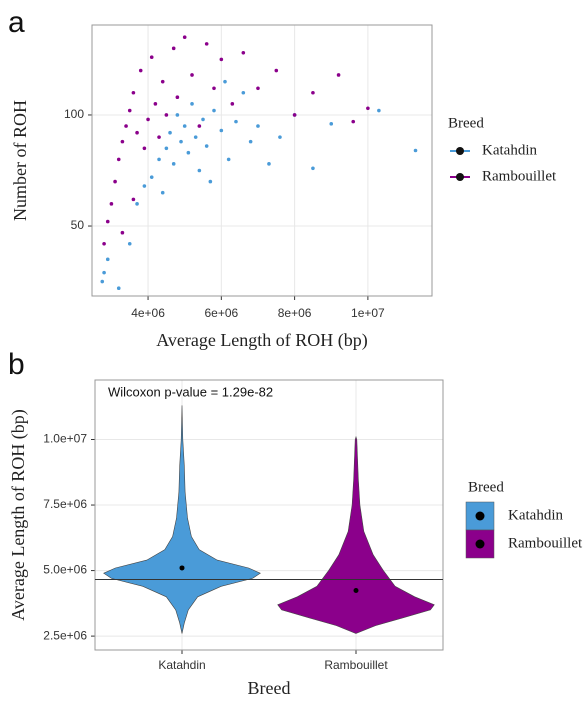 The height and width of the screenshot is (702, 587). Describe the element at coordinates (262, 340) in the screenshot. I see `x-axis-title: Average Length of ROH (bp)` at that location.